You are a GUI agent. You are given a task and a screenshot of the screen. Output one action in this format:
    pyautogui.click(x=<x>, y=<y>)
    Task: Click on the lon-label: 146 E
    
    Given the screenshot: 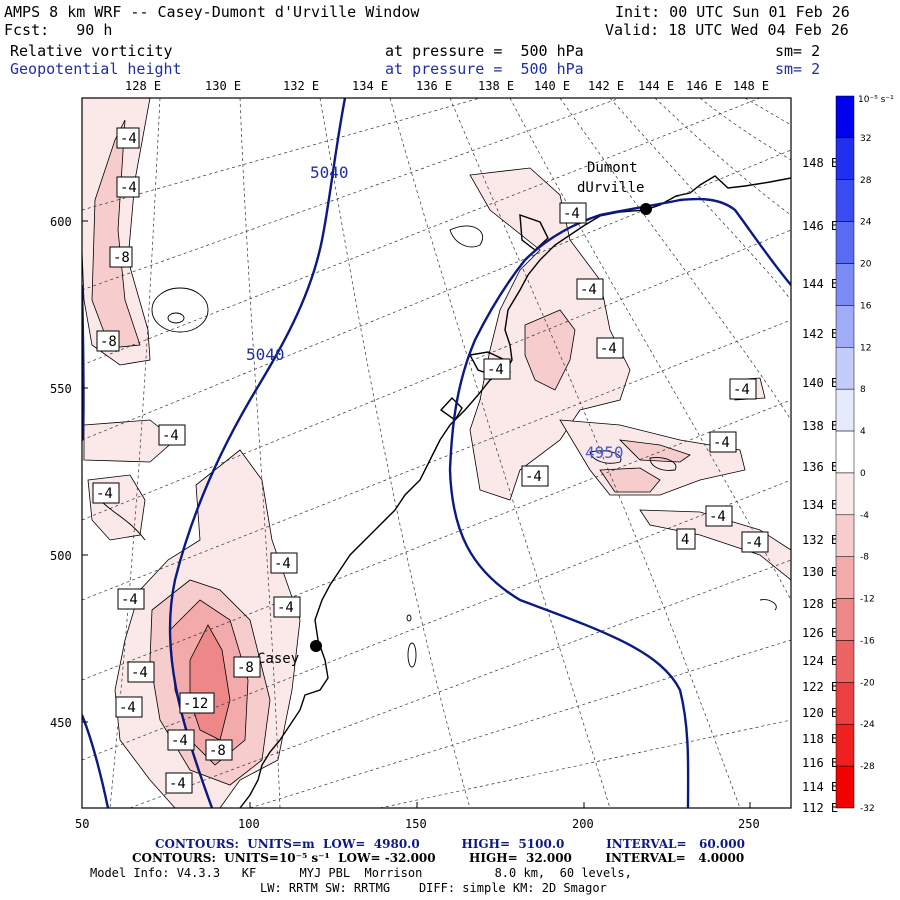 What is the action you would take?
    pyautogui.click(x=704, y=86)
    